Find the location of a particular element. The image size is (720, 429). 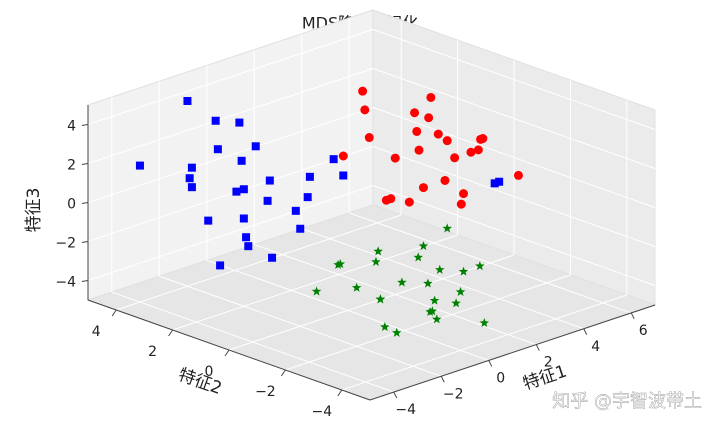

x-tick-label: −2 is located at coordinates (453, 394).